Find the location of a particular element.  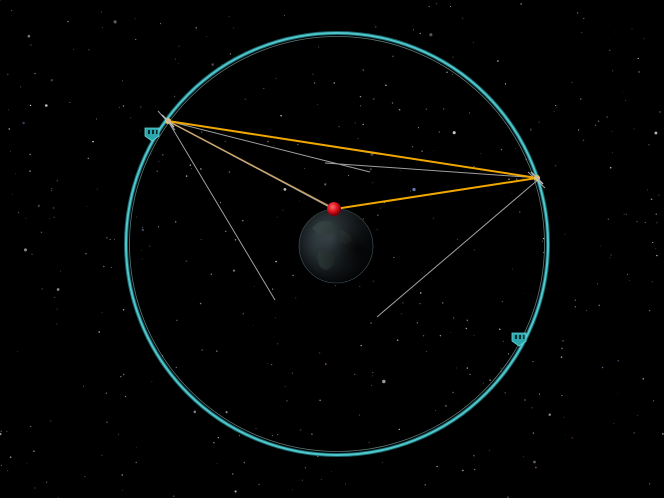

planet is located at coordinates (336, 246).